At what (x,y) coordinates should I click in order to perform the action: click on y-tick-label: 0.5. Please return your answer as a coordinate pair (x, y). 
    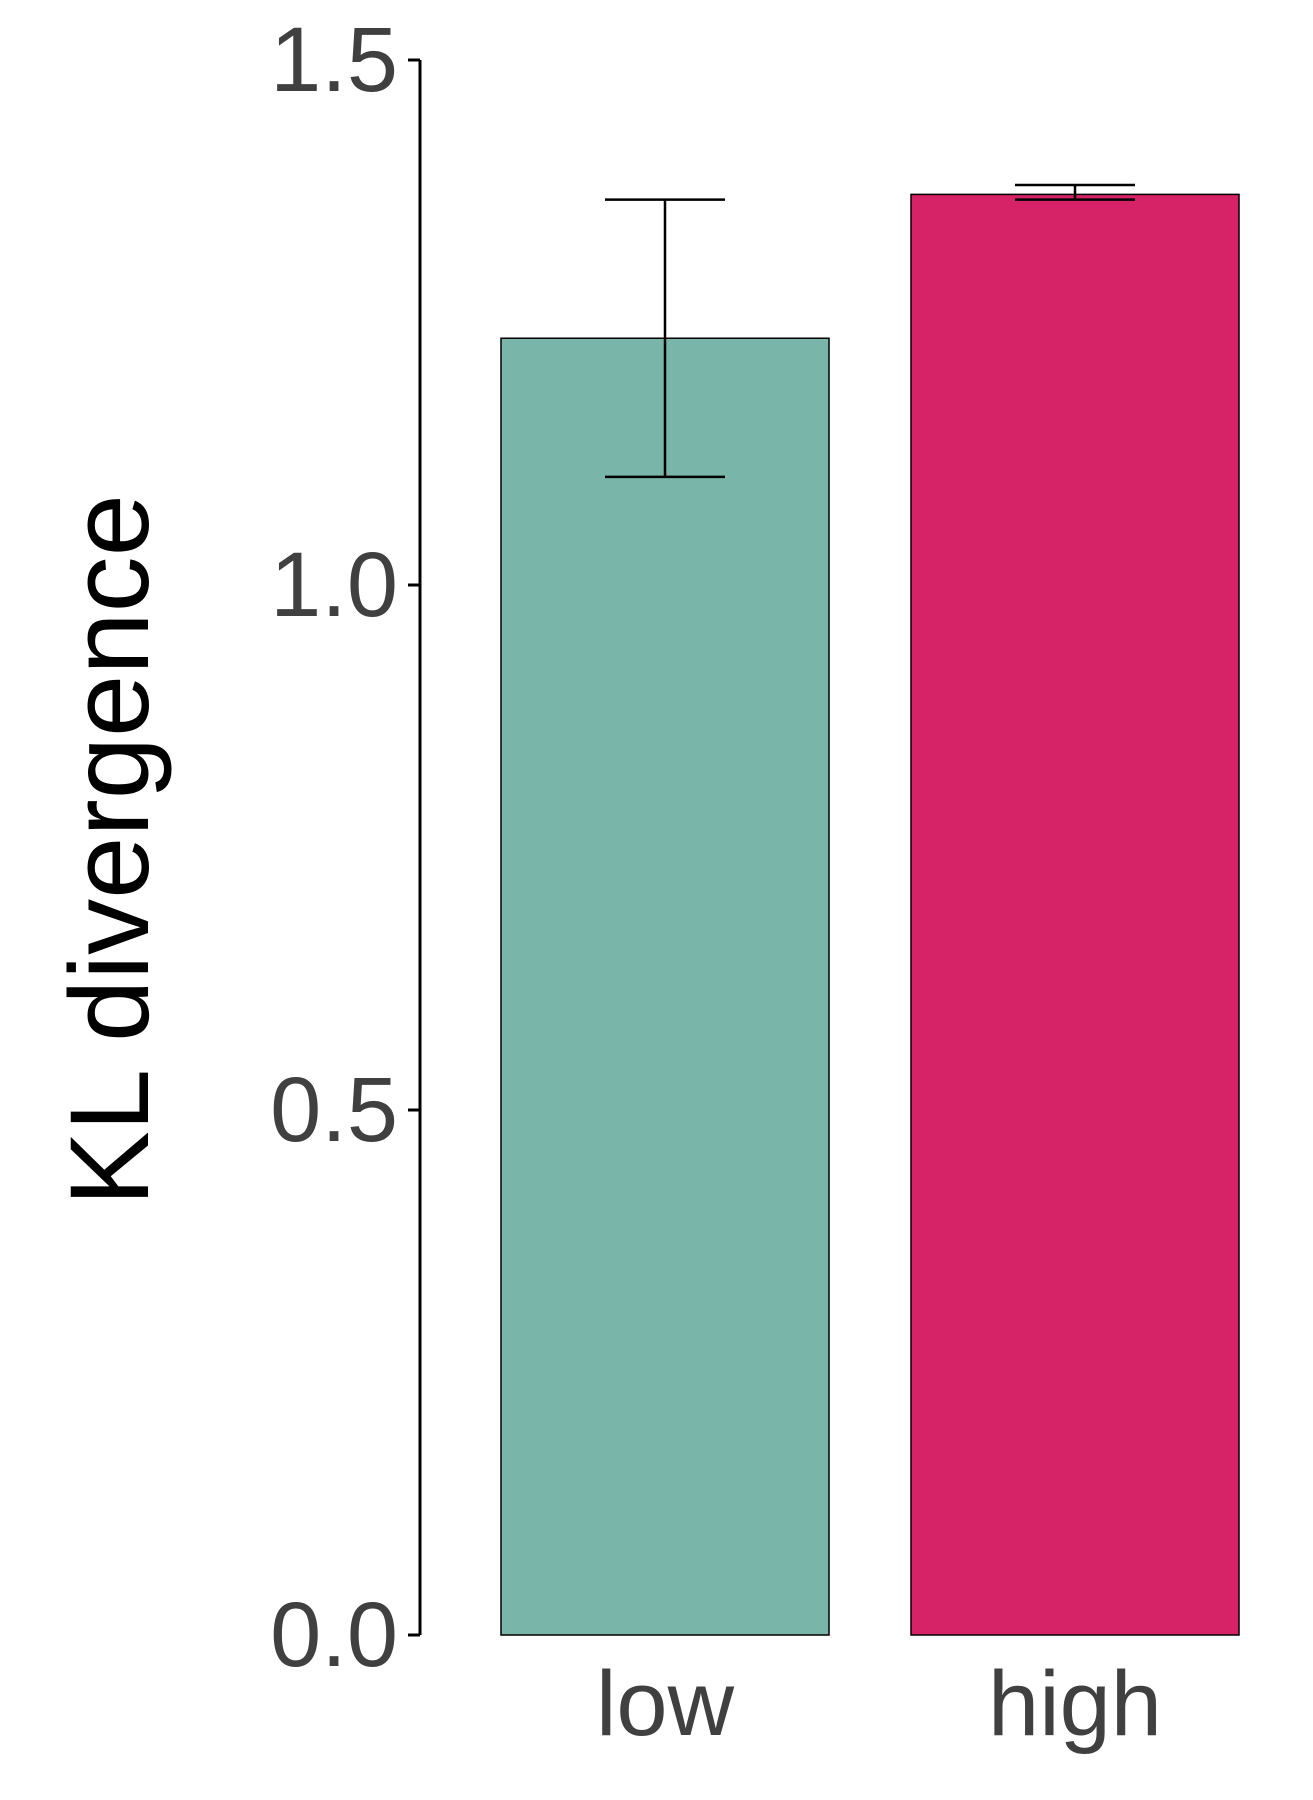
    Looking at the image, I should click on (334, 1110).